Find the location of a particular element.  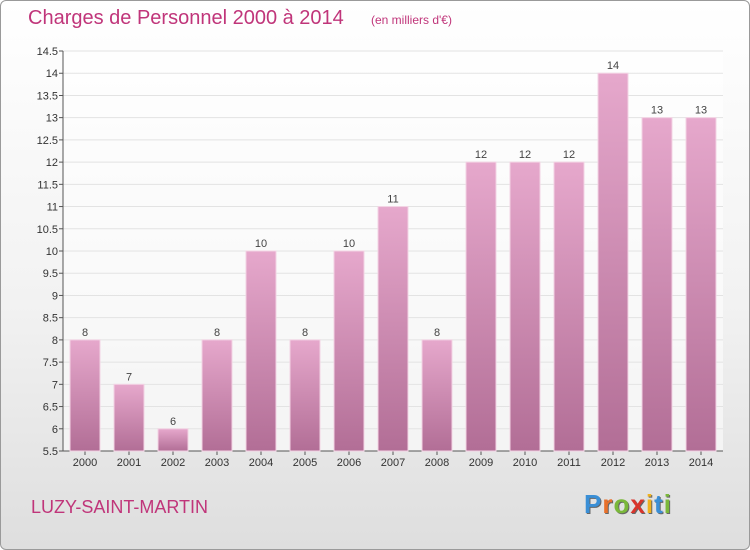

bar-2005 is located at coordinates (305, 395).